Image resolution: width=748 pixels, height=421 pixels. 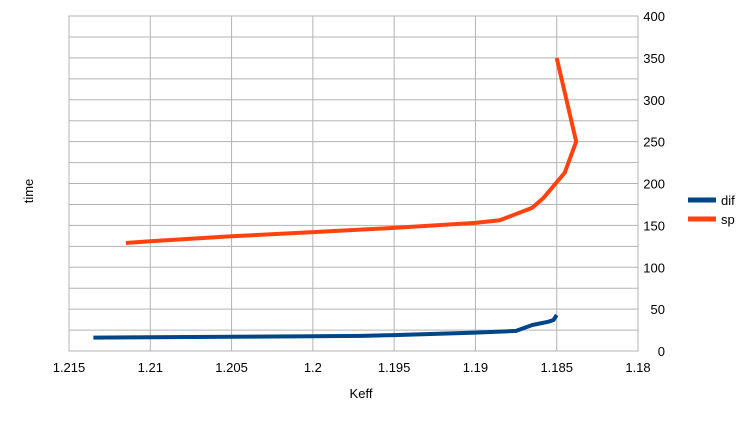 I want to click on x-tick-label: 1.185, so click(x=556, y=367).